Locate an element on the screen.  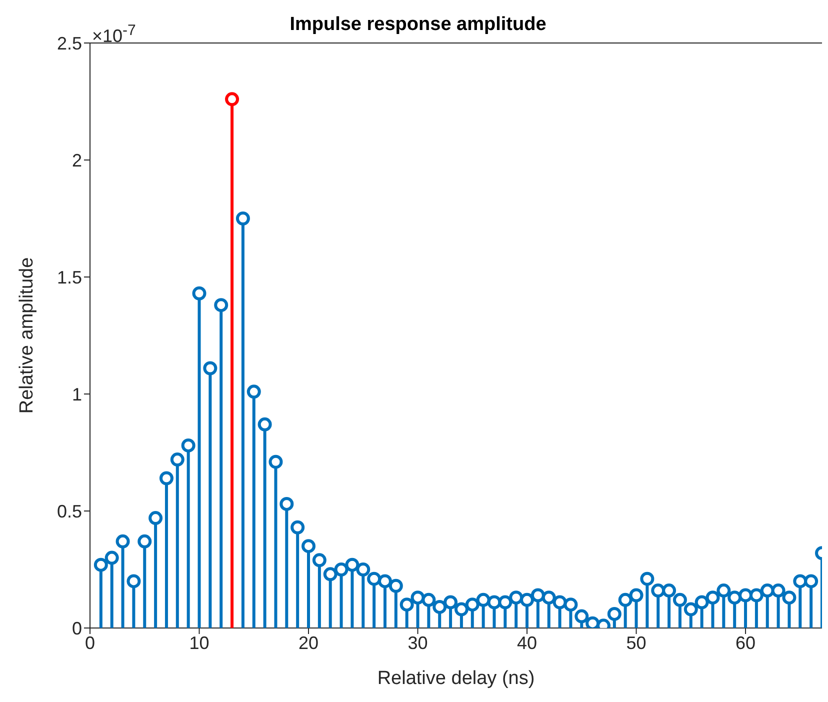
x-tick-label: 40 is located at coordinates (527, 642).